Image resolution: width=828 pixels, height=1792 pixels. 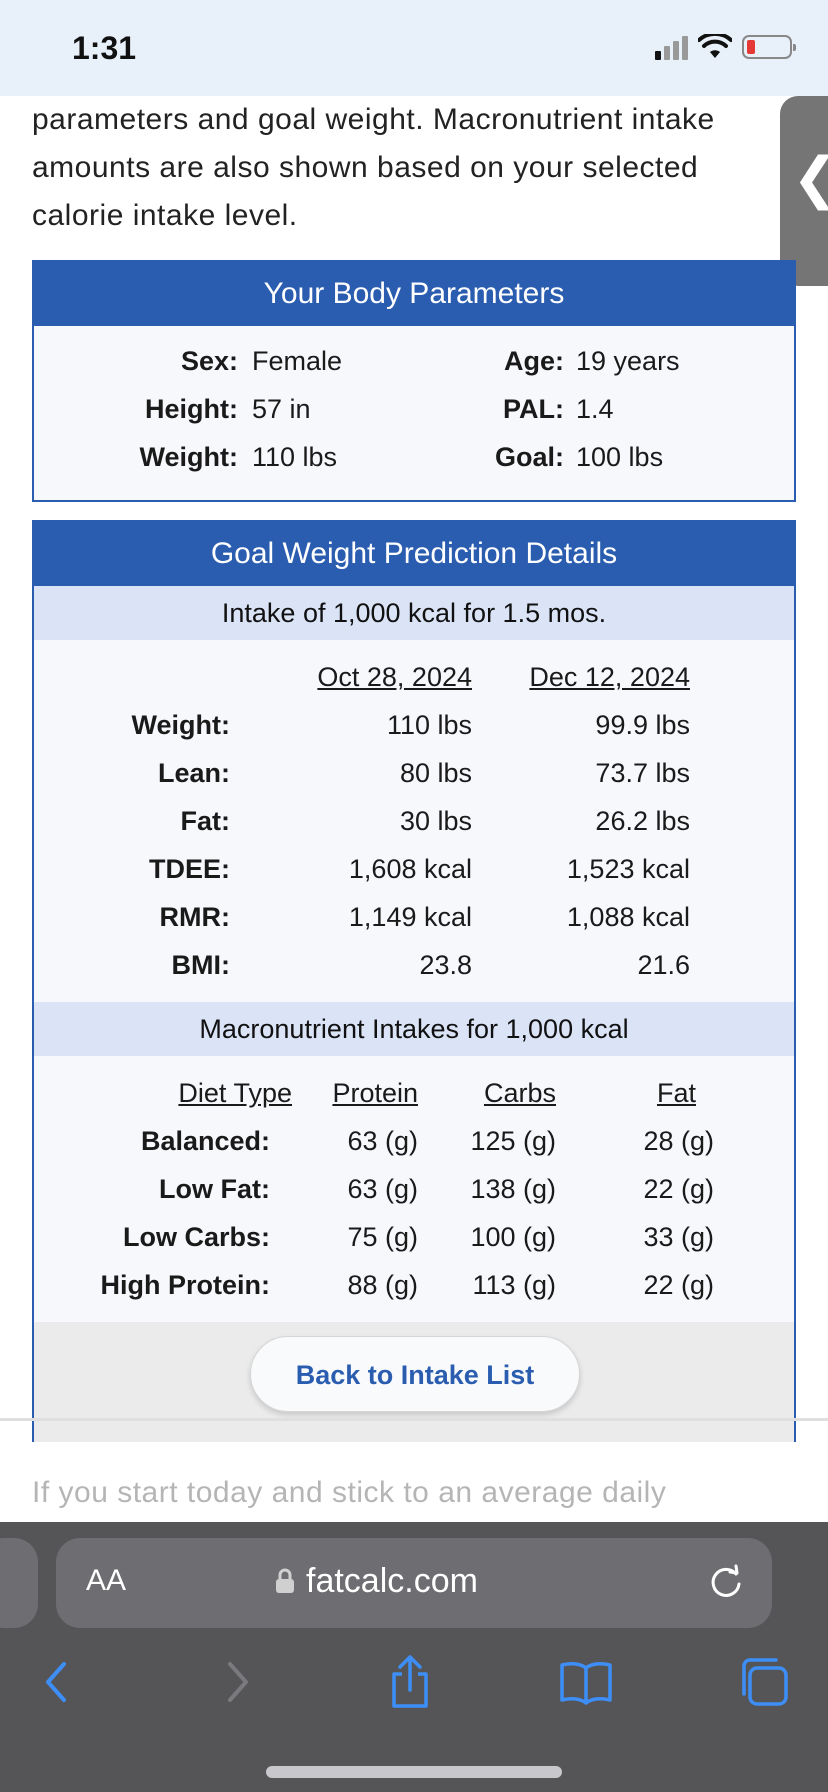 I want to click on macro-cell: 125 (g), so click(x=513, y=1141).